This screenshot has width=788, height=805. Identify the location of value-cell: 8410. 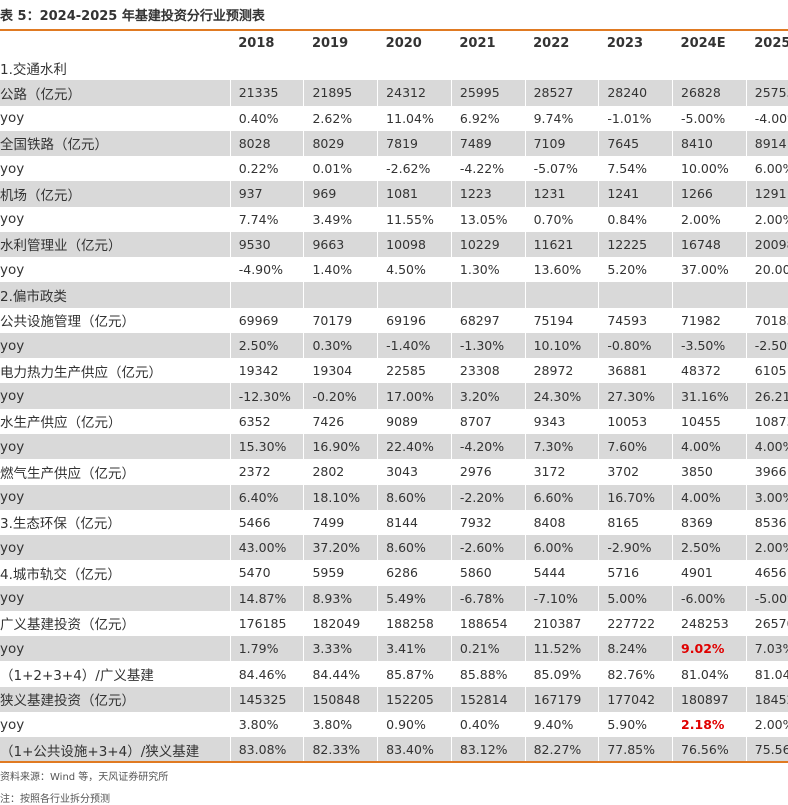
(709, 143).